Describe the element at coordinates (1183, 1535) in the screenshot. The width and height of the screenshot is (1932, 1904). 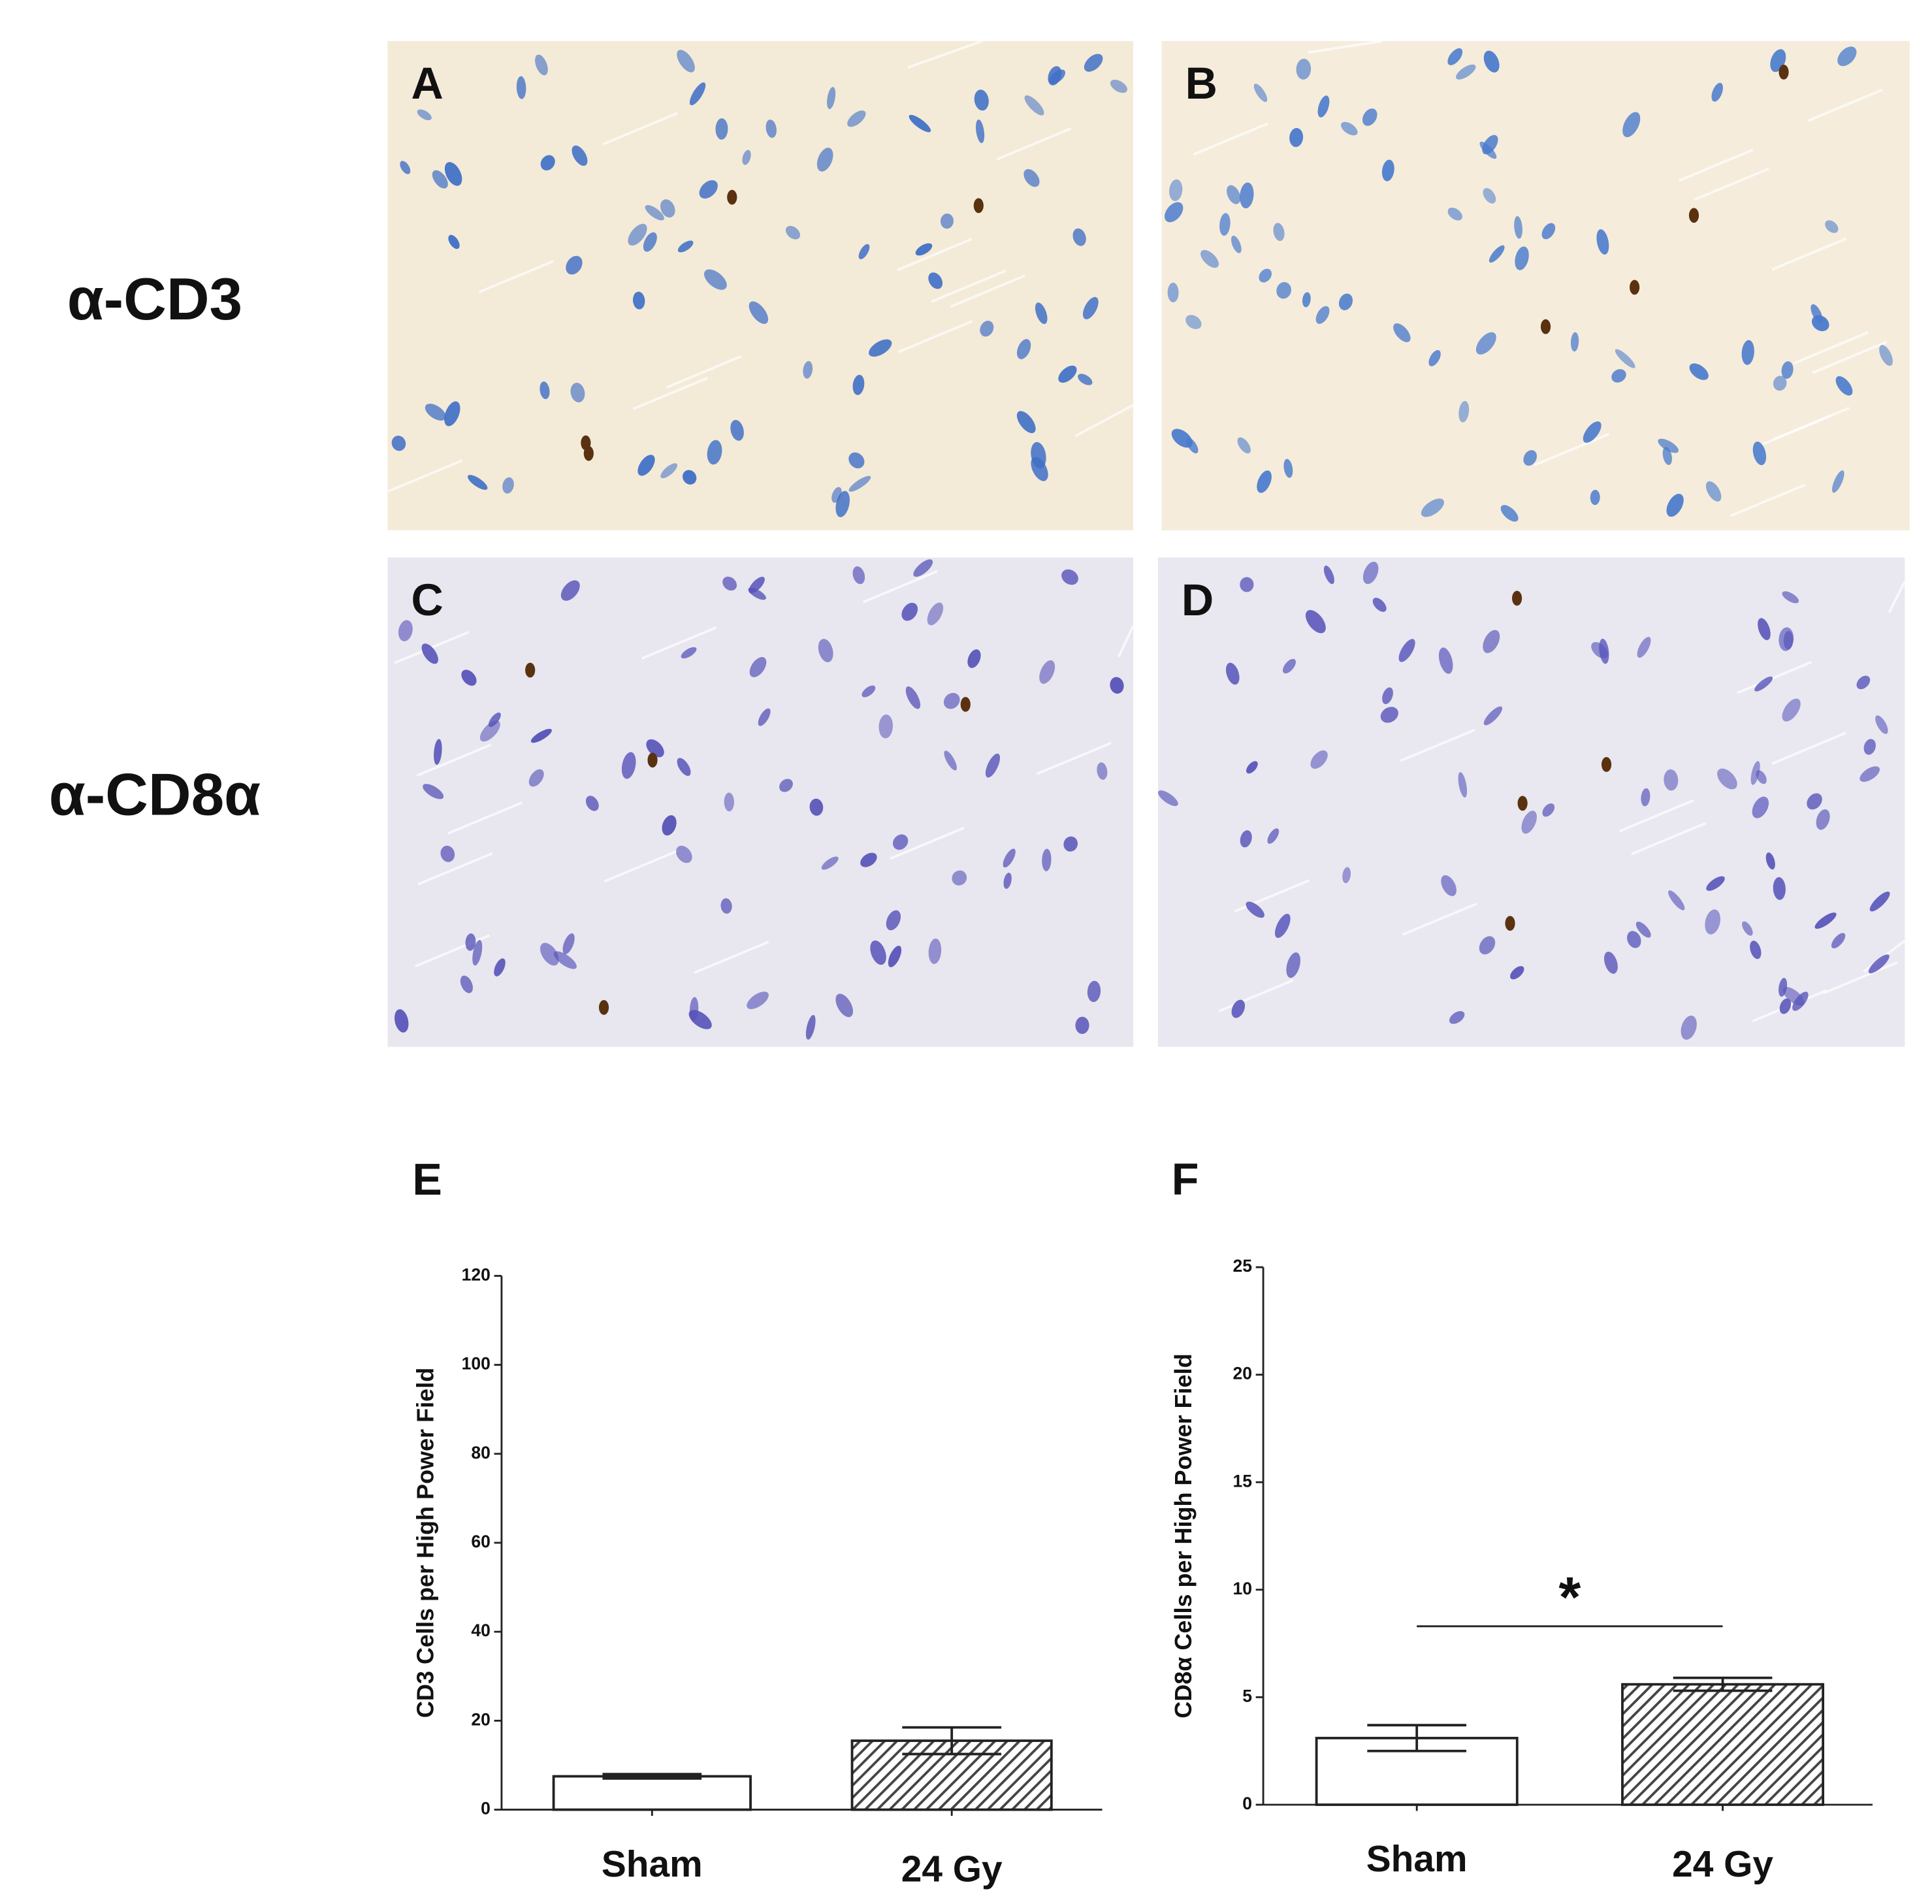
I see `y-axis-title: CD8α Cells per High Power Field` at that location.